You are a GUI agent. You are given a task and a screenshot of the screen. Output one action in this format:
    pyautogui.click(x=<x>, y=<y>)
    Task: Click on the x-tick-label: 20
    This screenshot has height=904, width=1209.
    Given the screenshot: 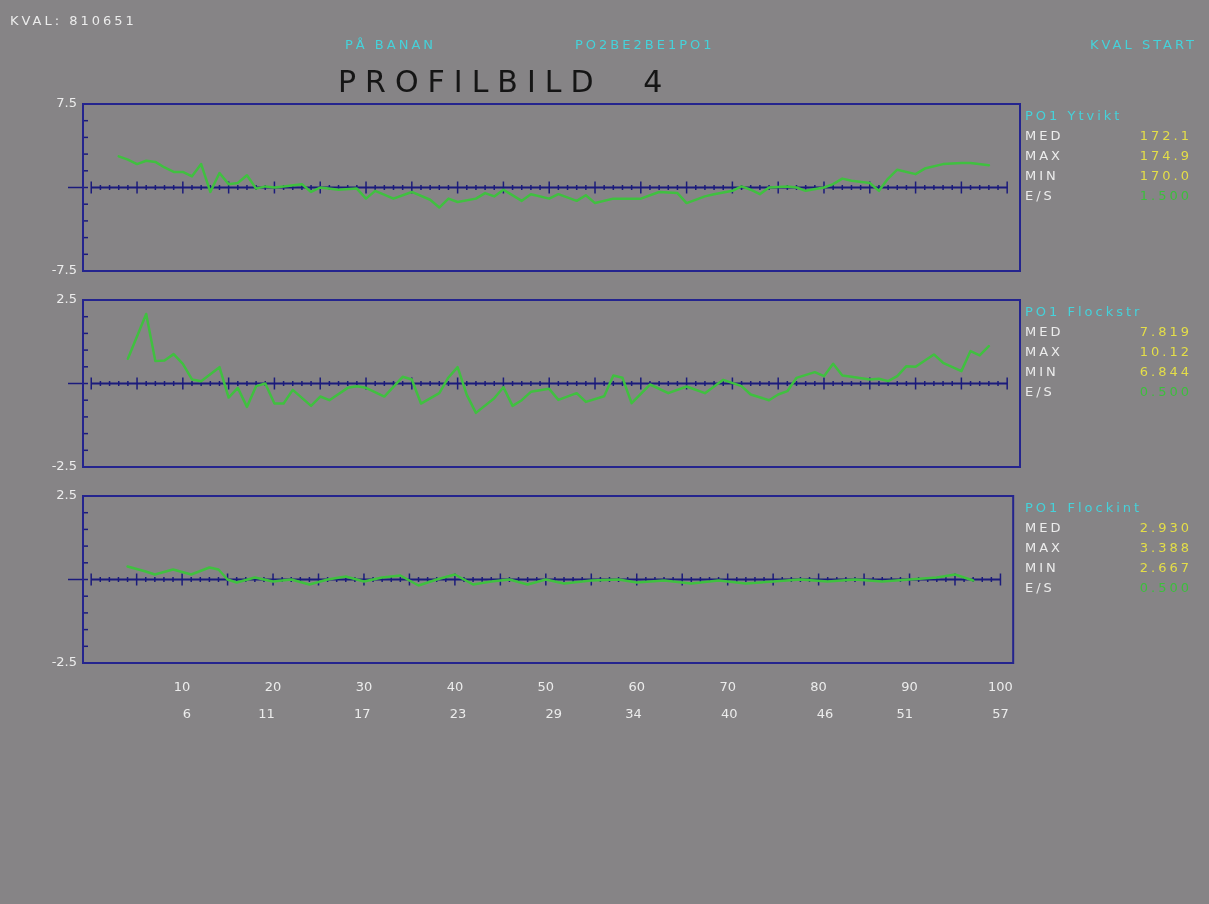 What is the action you would take?
    pyautogui.click(x=273, y=687)
    